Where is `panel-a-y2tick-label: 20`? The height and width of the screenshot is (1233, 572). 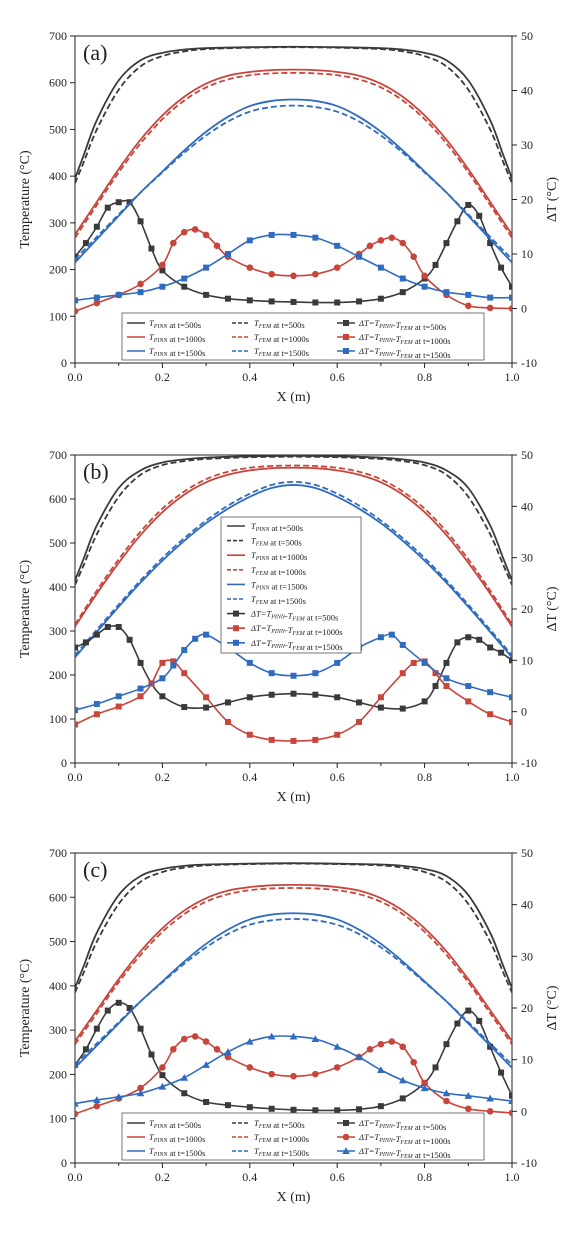 panel-a-y2tick-label: 20 is located at coordinates (527, 200).